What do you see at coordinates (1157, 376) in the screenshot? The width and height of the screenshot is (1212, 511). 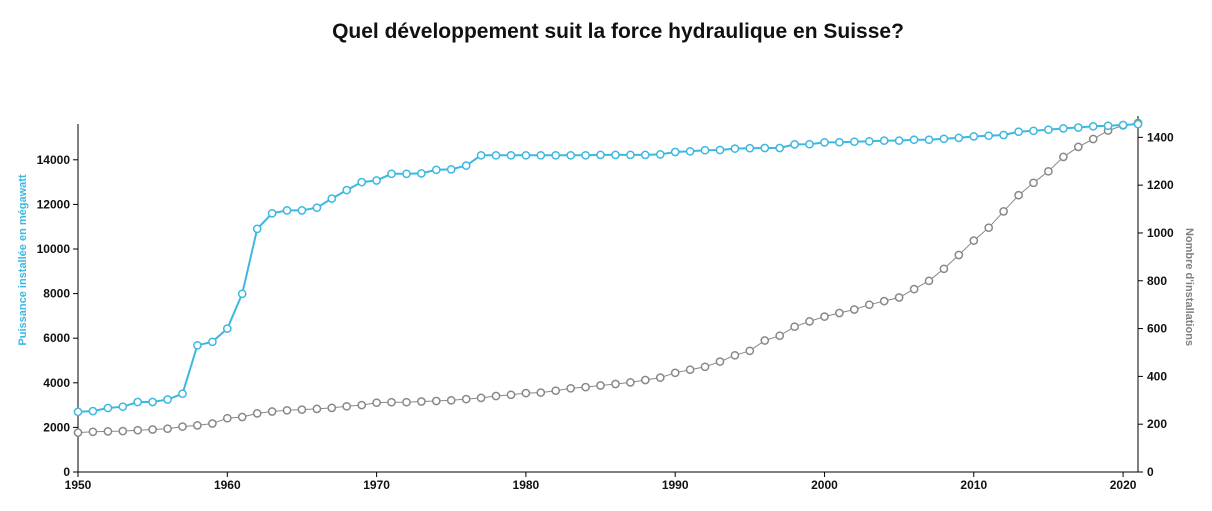 I see `y-right-tick-label: 400` at bounding box center [1157, 376].